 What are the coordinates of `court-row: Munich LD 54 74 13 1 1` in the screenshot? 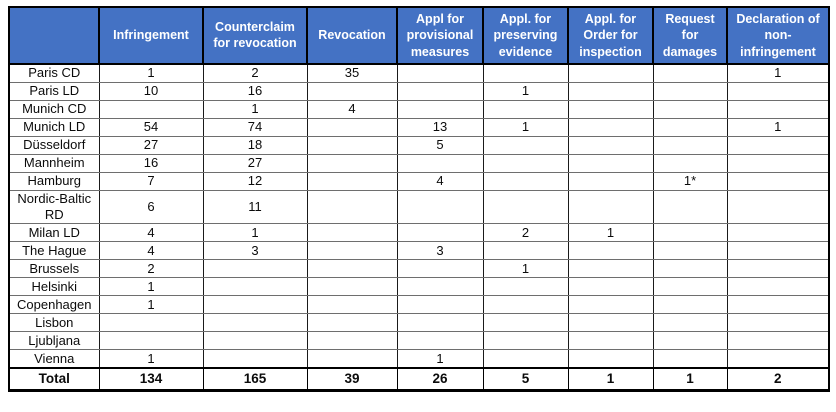 It's located at (419, 127).